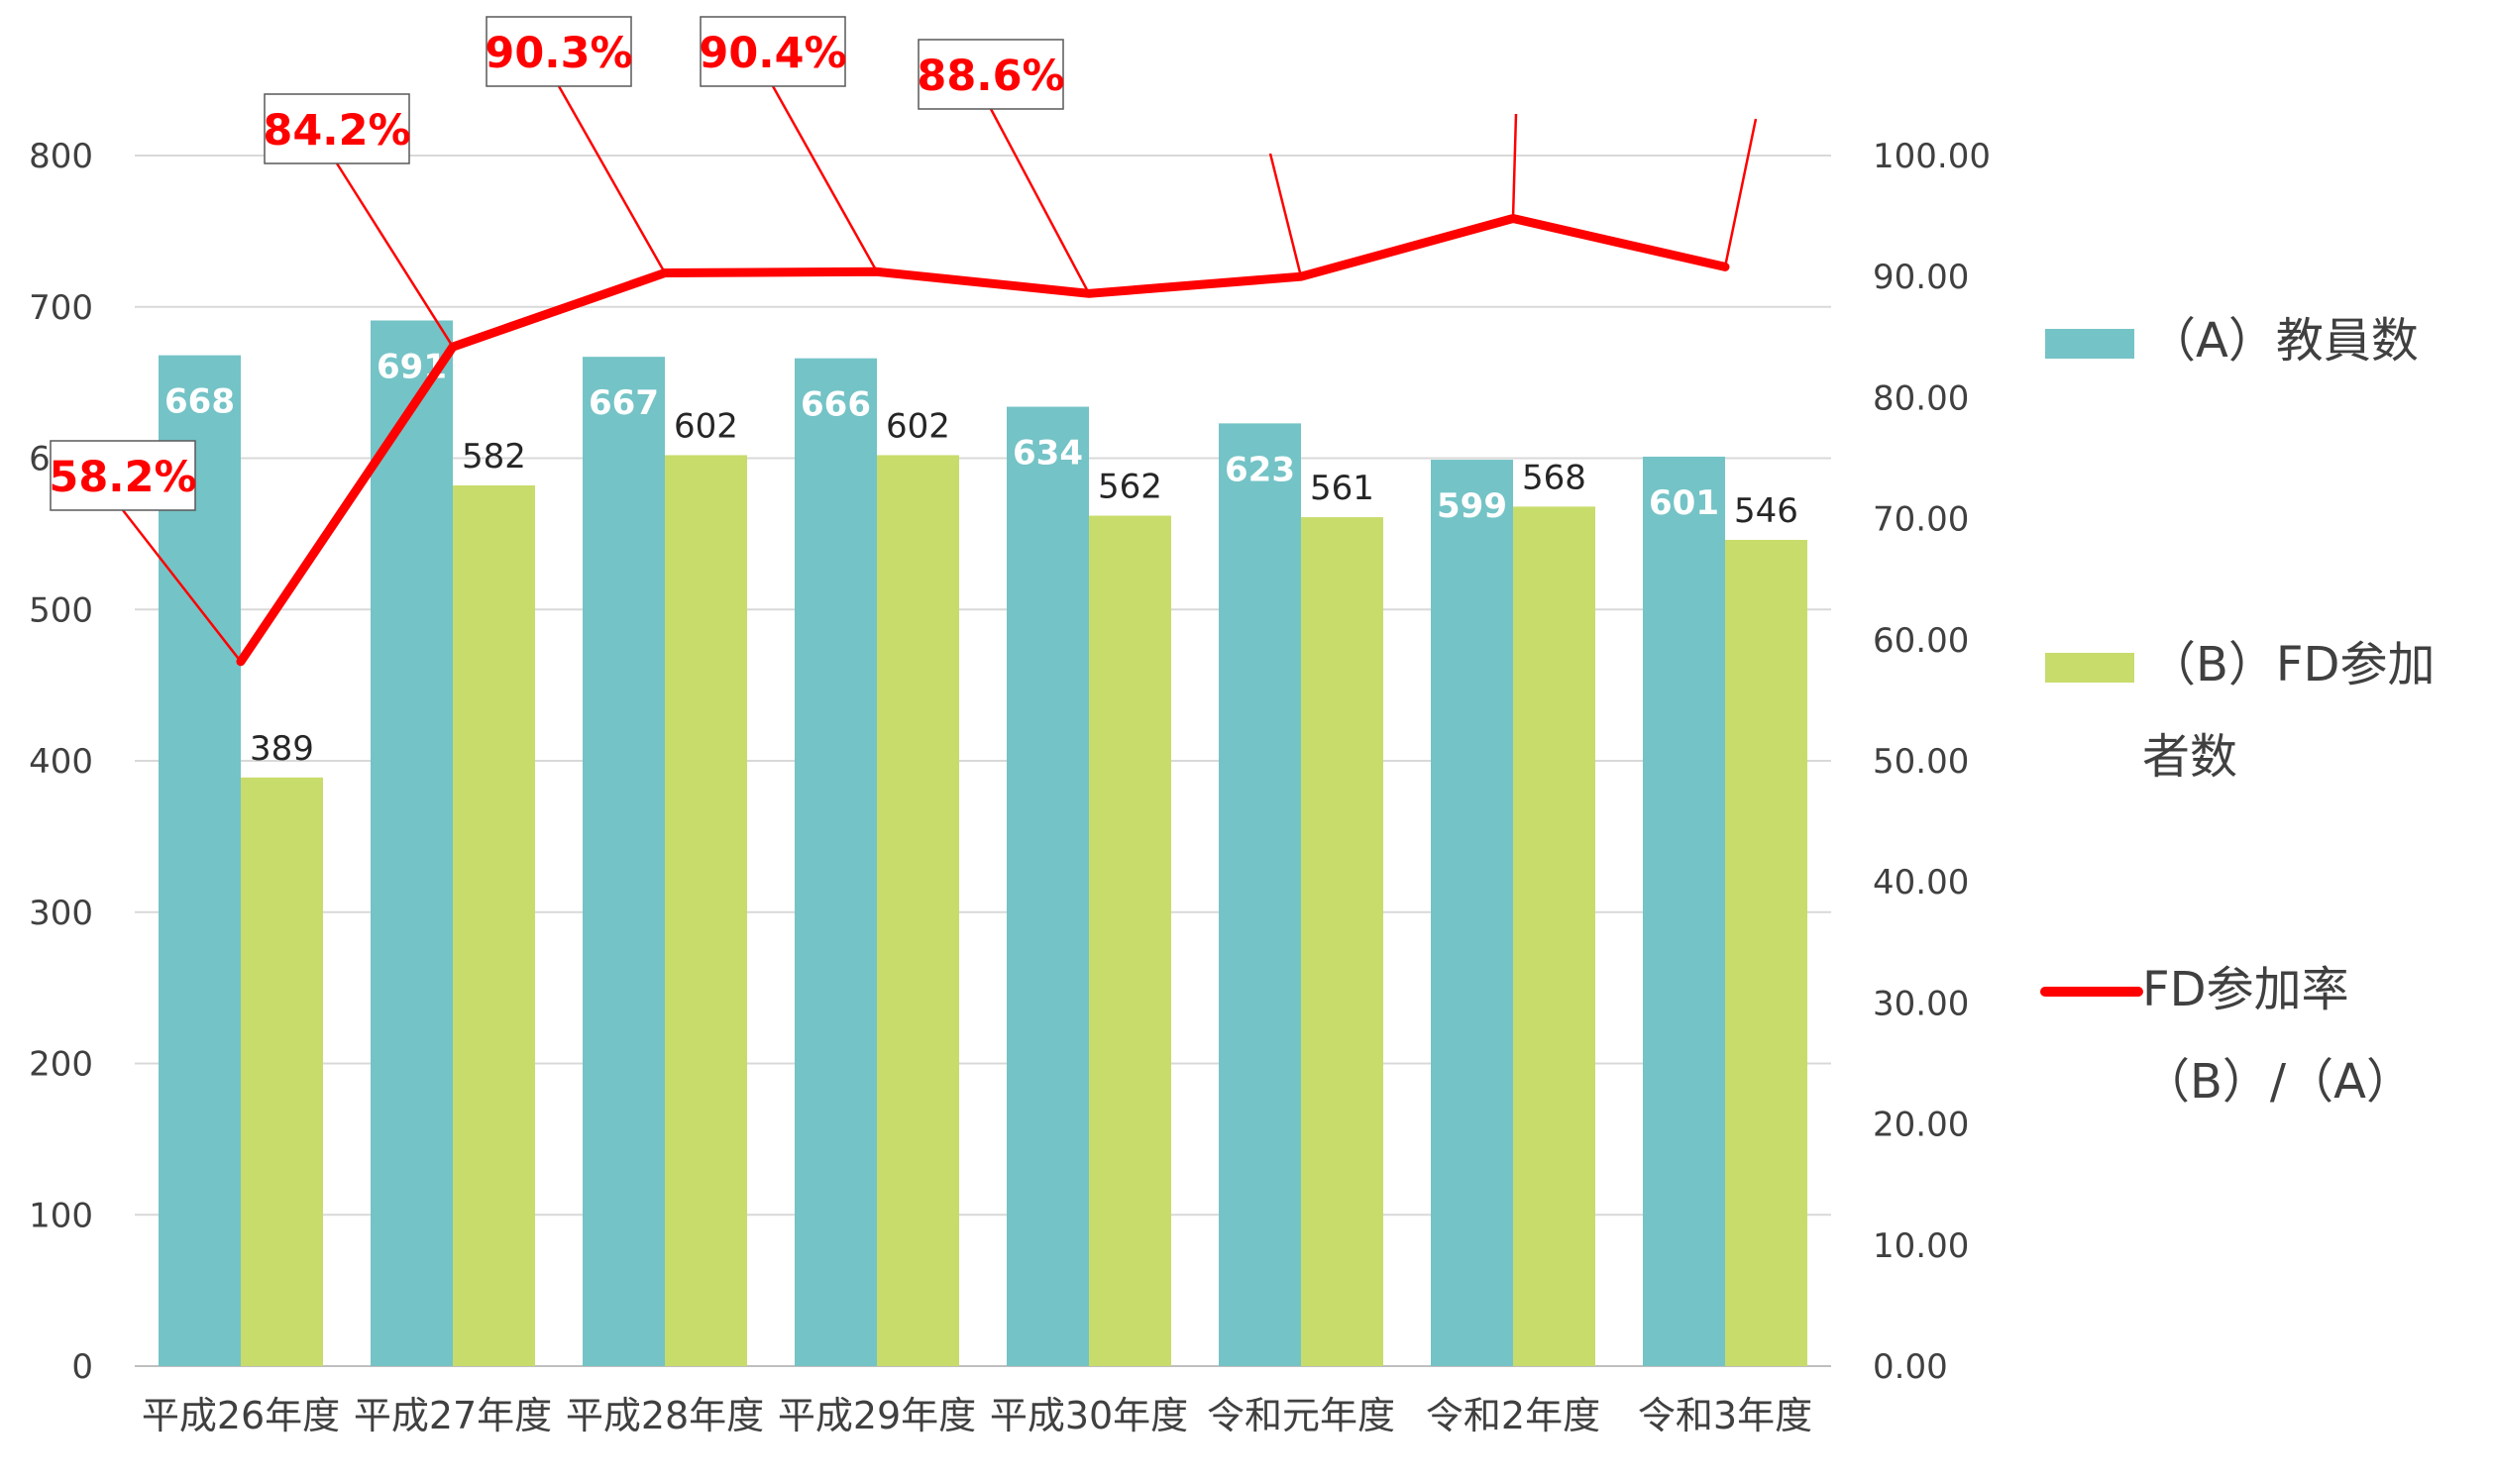 This screenshot has height=1484, width=2493. What do you see at coordinates (1342, 489) in the screenshot?
I see `bar-label-fd-participants: 561` at bounding box center [1342, 489].